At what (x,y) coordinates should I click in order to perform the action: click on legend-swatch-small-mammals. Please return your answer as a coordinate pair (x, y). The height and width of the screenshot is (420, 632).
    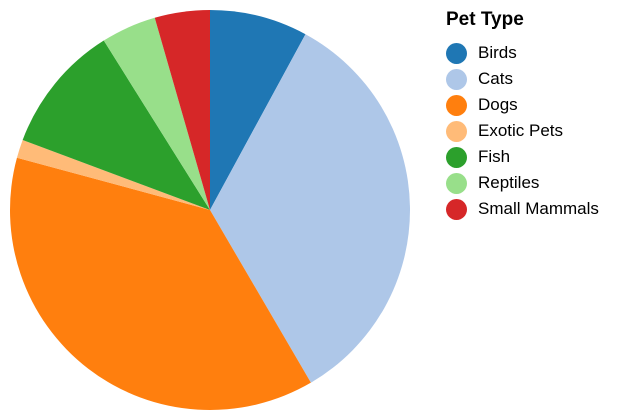
    Looking at the image, I should click on (456, 209).